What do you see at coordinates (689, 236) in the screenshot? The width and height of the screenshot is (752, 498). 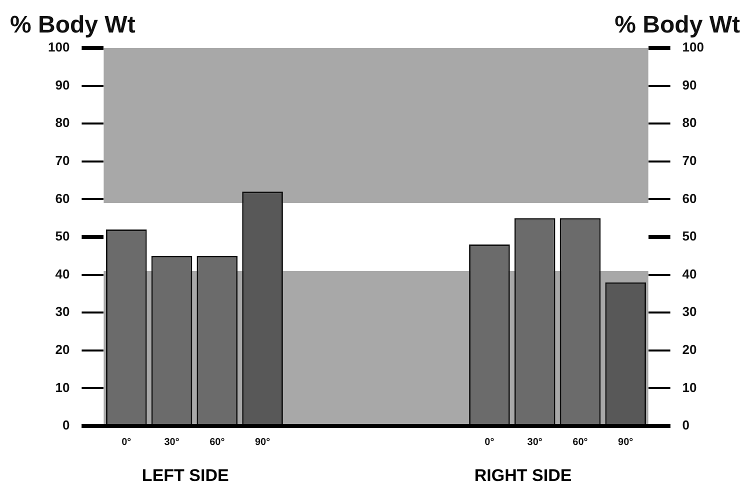 I see `y2-tick-label: 50` at bounding box center [689, 236].